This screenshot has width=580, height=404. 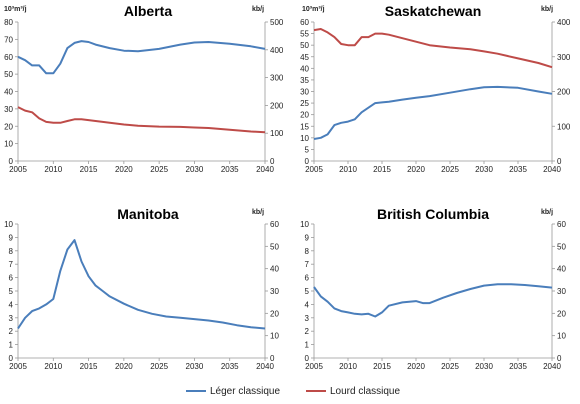 What do you see at coordinates (314, 366) in the screenshot?
I see `x-tick-label-british-columbia: 2005` at bounding box center [314, 366].